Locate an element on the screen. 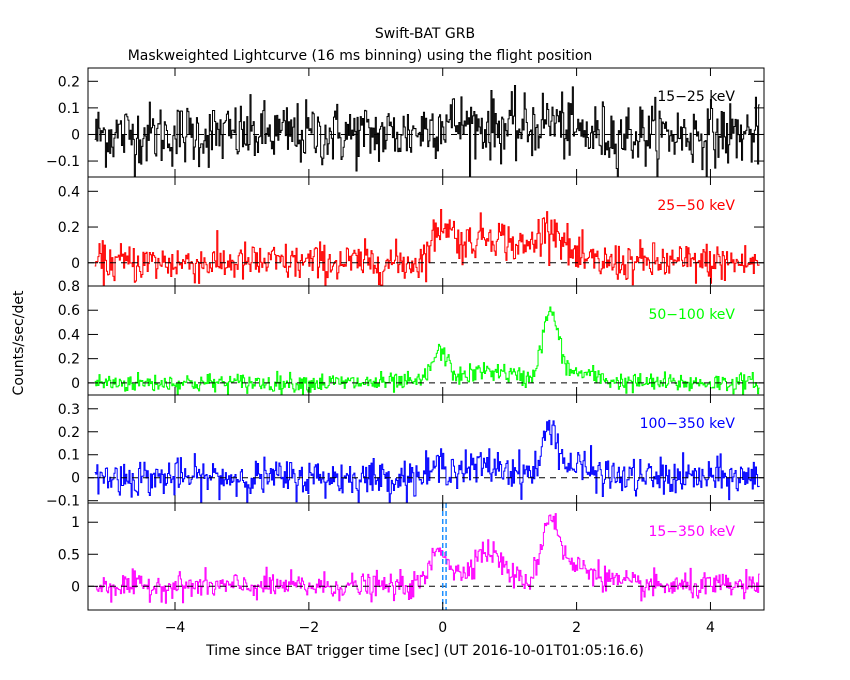 The image size is (850, 680). y-tick-label-1-4: 0.2 is located at coordinates (69, 82).